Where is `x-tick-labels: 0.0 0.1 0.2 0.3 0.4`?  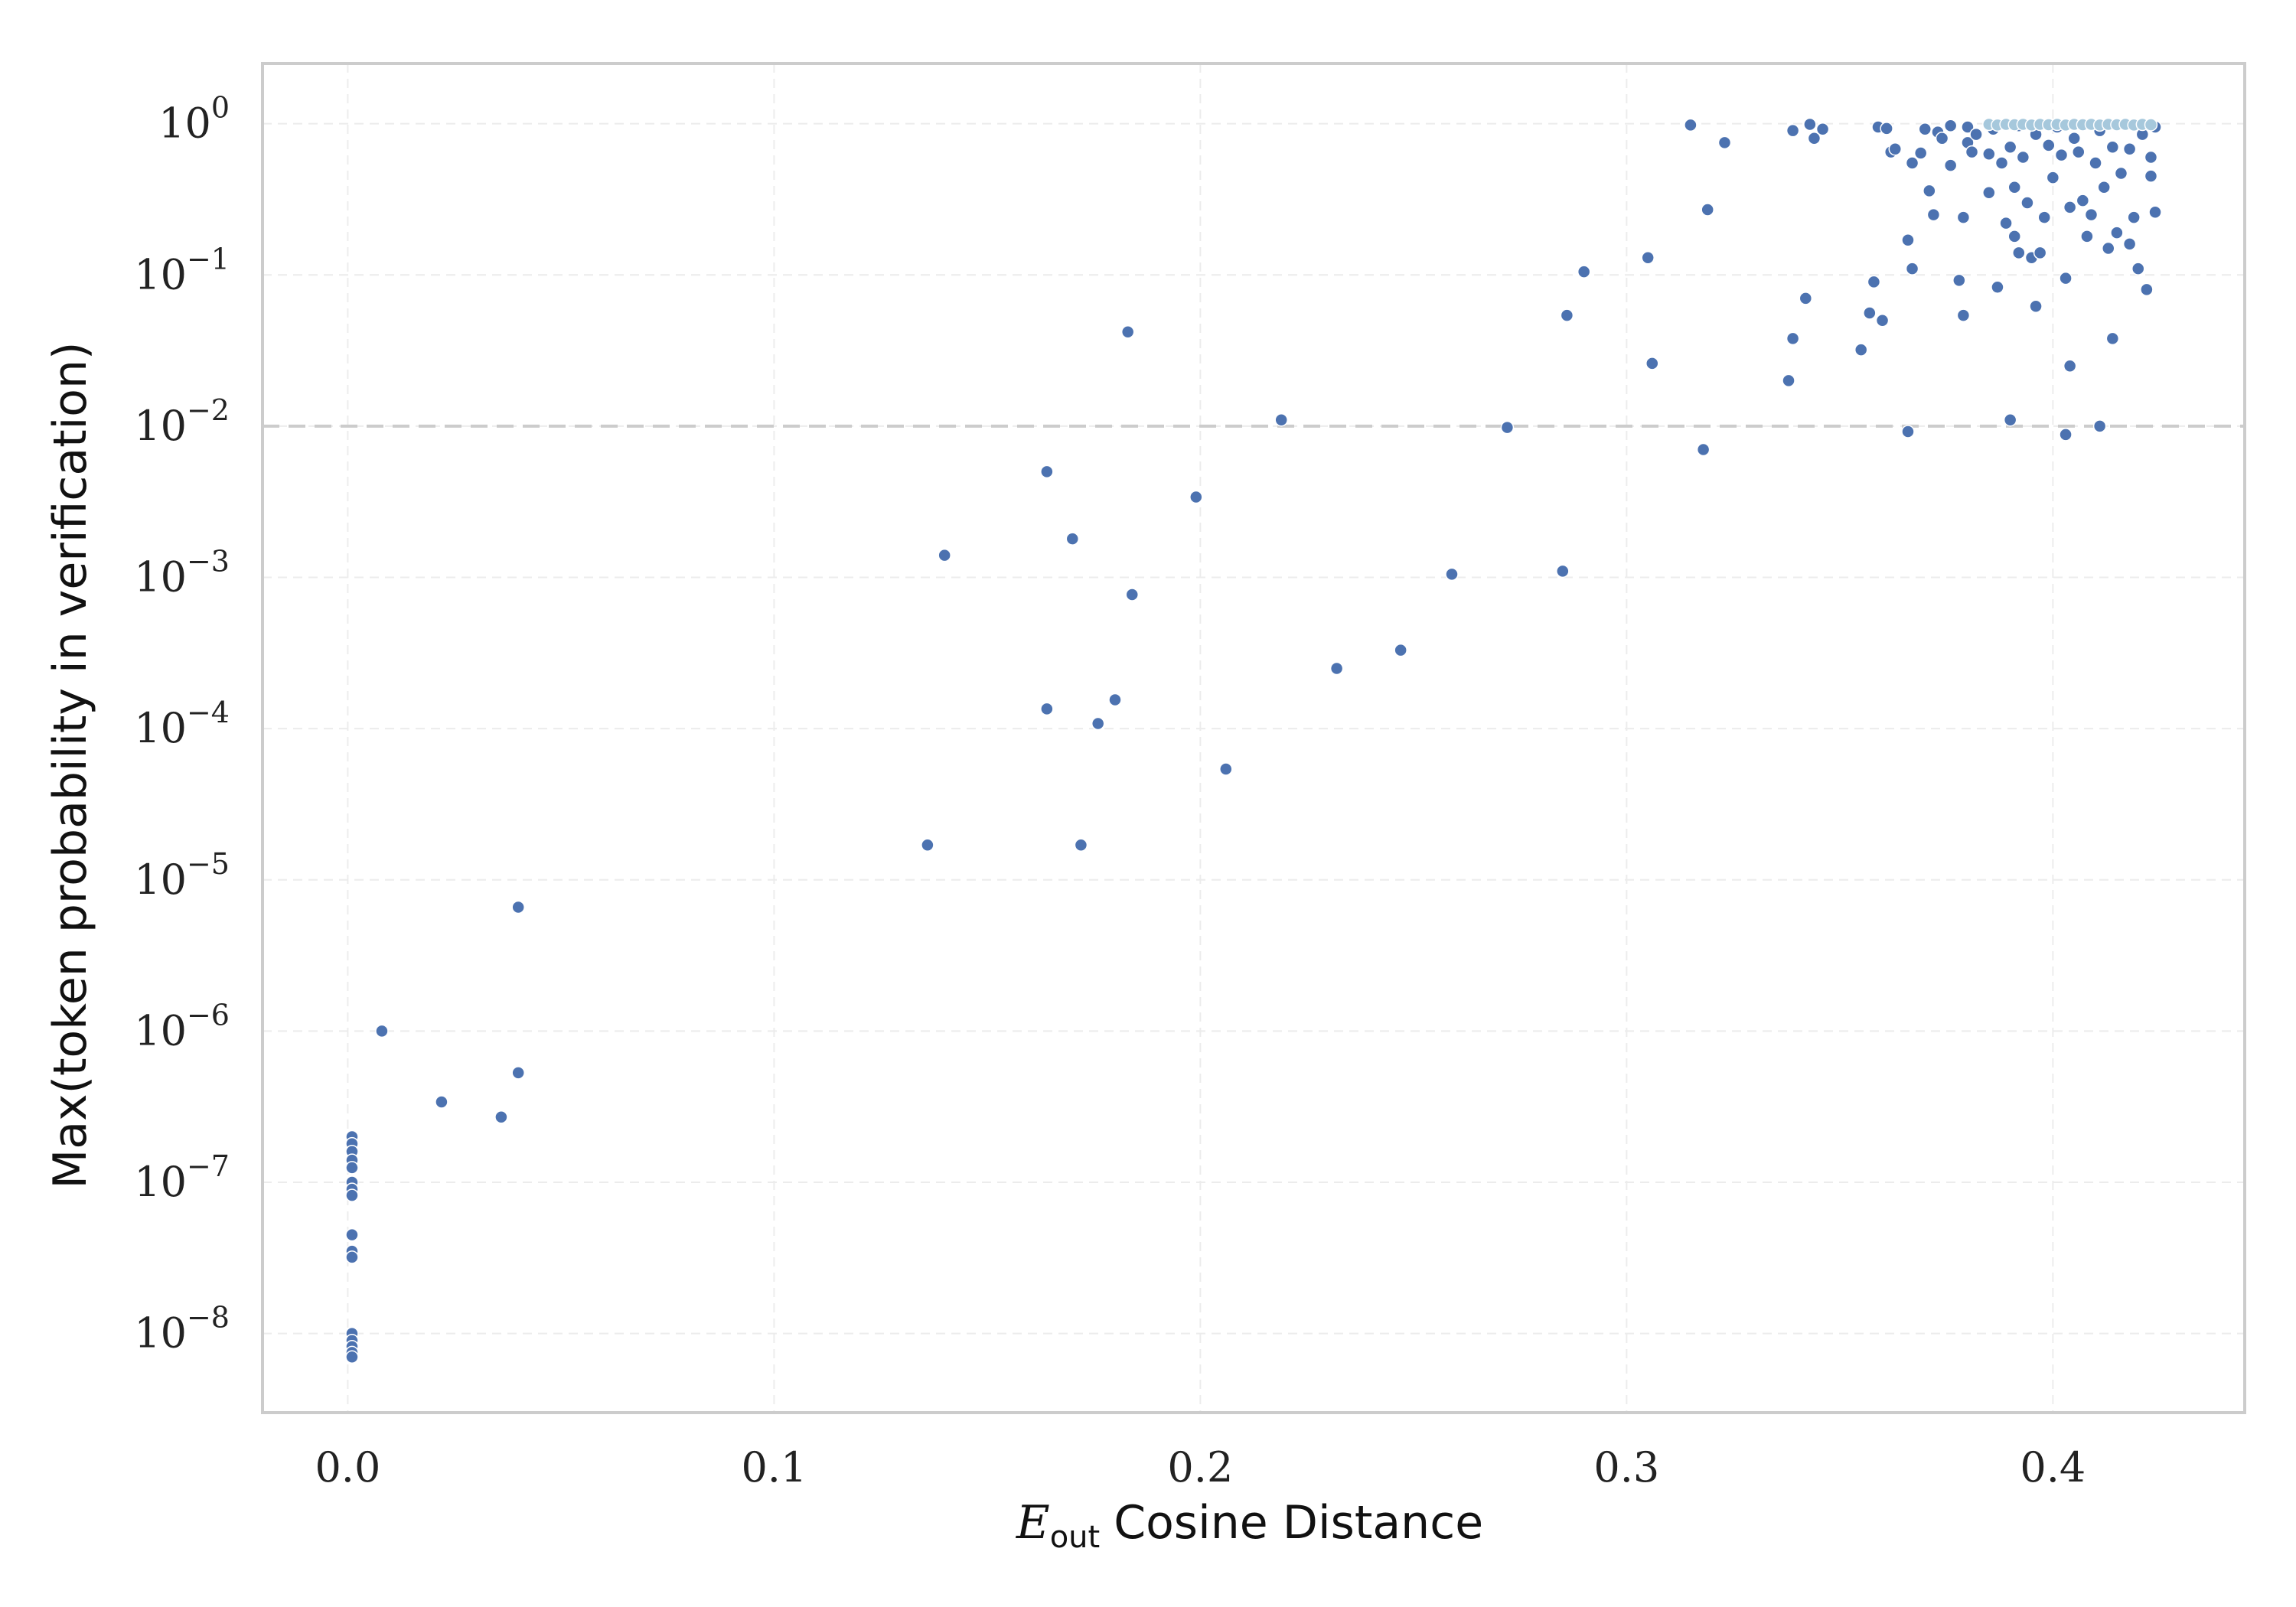 x-tick-labels: 0.0 0.1 0.2 0.3 0.4 is located at coordinates (1200, 1467).